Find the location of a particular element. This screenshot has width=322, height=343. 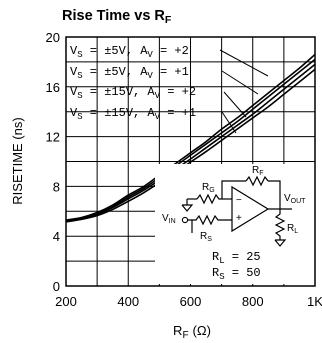

x-tick-label-800: 800 is located at coordinates (253, 301).